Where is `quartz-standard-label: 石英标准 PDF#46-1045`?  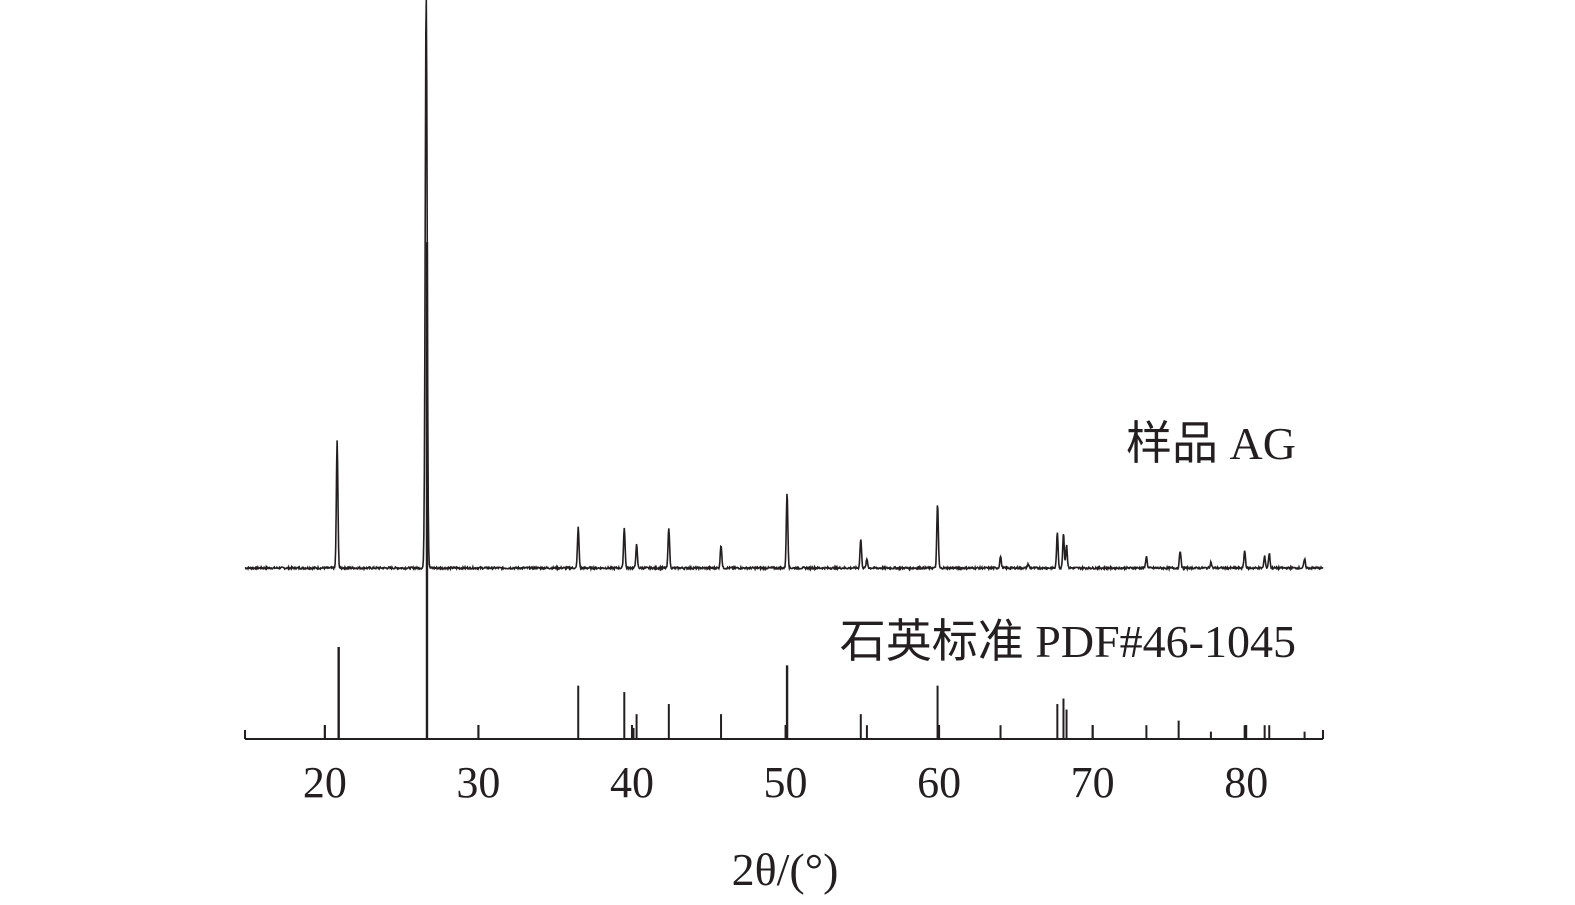
quartz-standard-label: 石英标准 PDF#46-1045 is located at coordinates (1068, 641).